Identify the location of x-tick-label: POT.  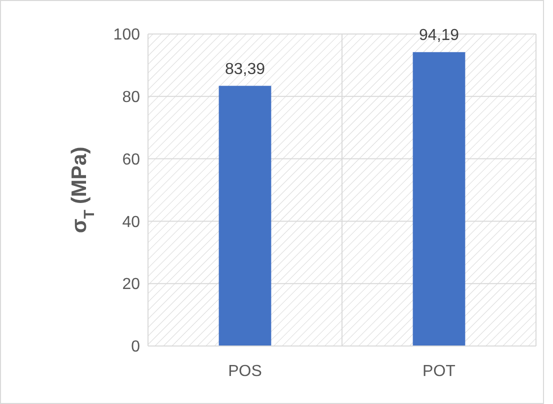
(439, 371).